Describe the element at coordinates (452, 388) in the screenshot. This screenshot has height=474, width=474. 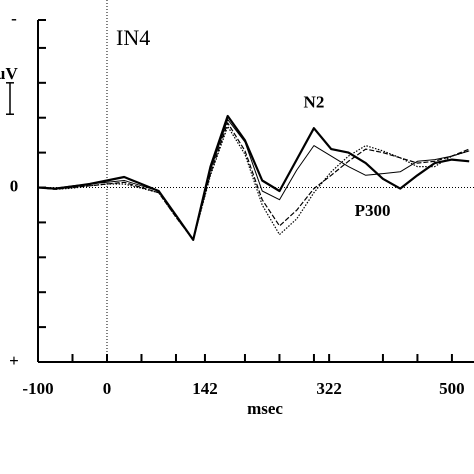
I see `x-tick-label: 500` at that location.